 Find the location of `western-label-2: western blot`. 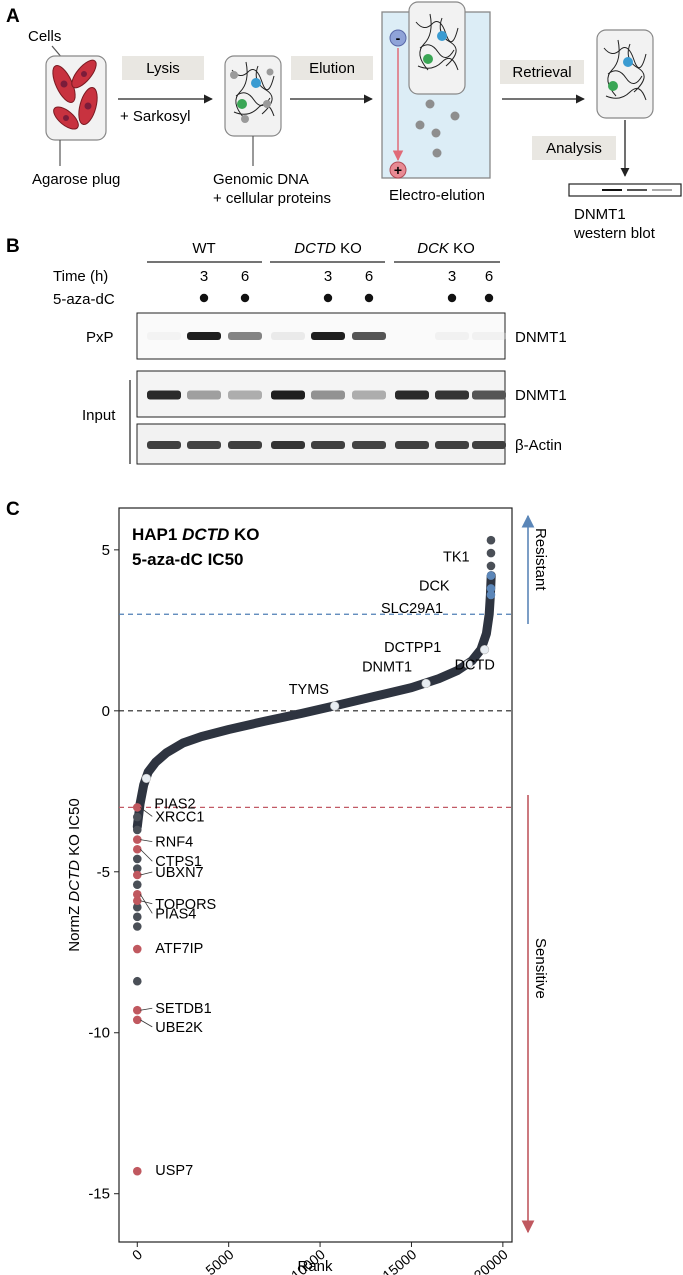

western-label-2: western blot is located at coordinates (614, 233).